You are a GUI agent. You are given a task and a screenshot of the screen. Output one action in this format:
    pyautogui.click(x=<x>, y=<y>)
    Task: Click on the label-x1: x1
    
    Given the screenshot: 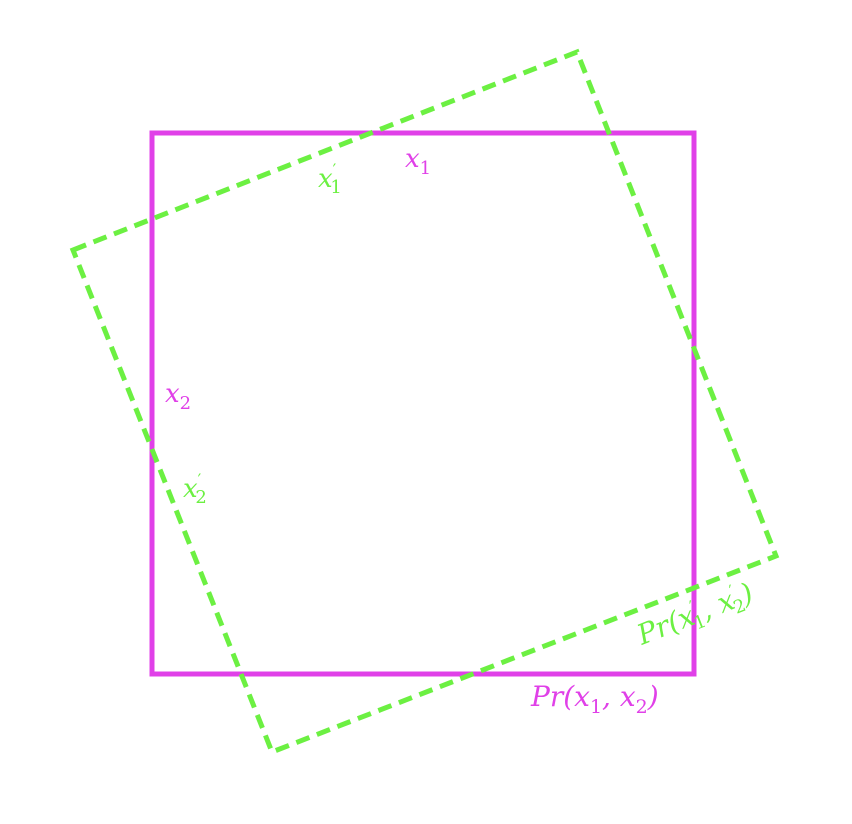 What is the action you would take?
    pyautogui.click(x=418, y=161)
    